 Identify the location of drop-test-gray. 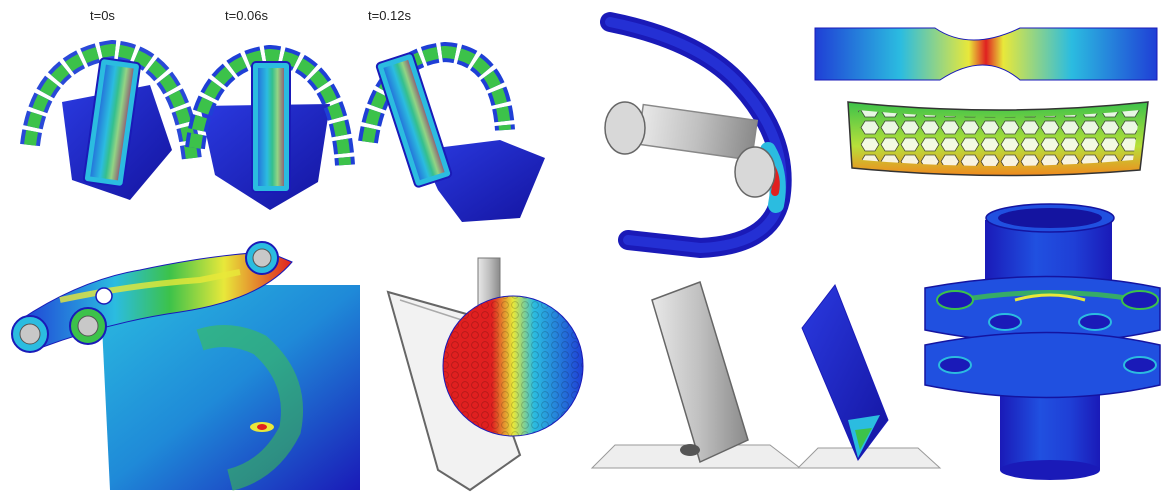
(696, 375).